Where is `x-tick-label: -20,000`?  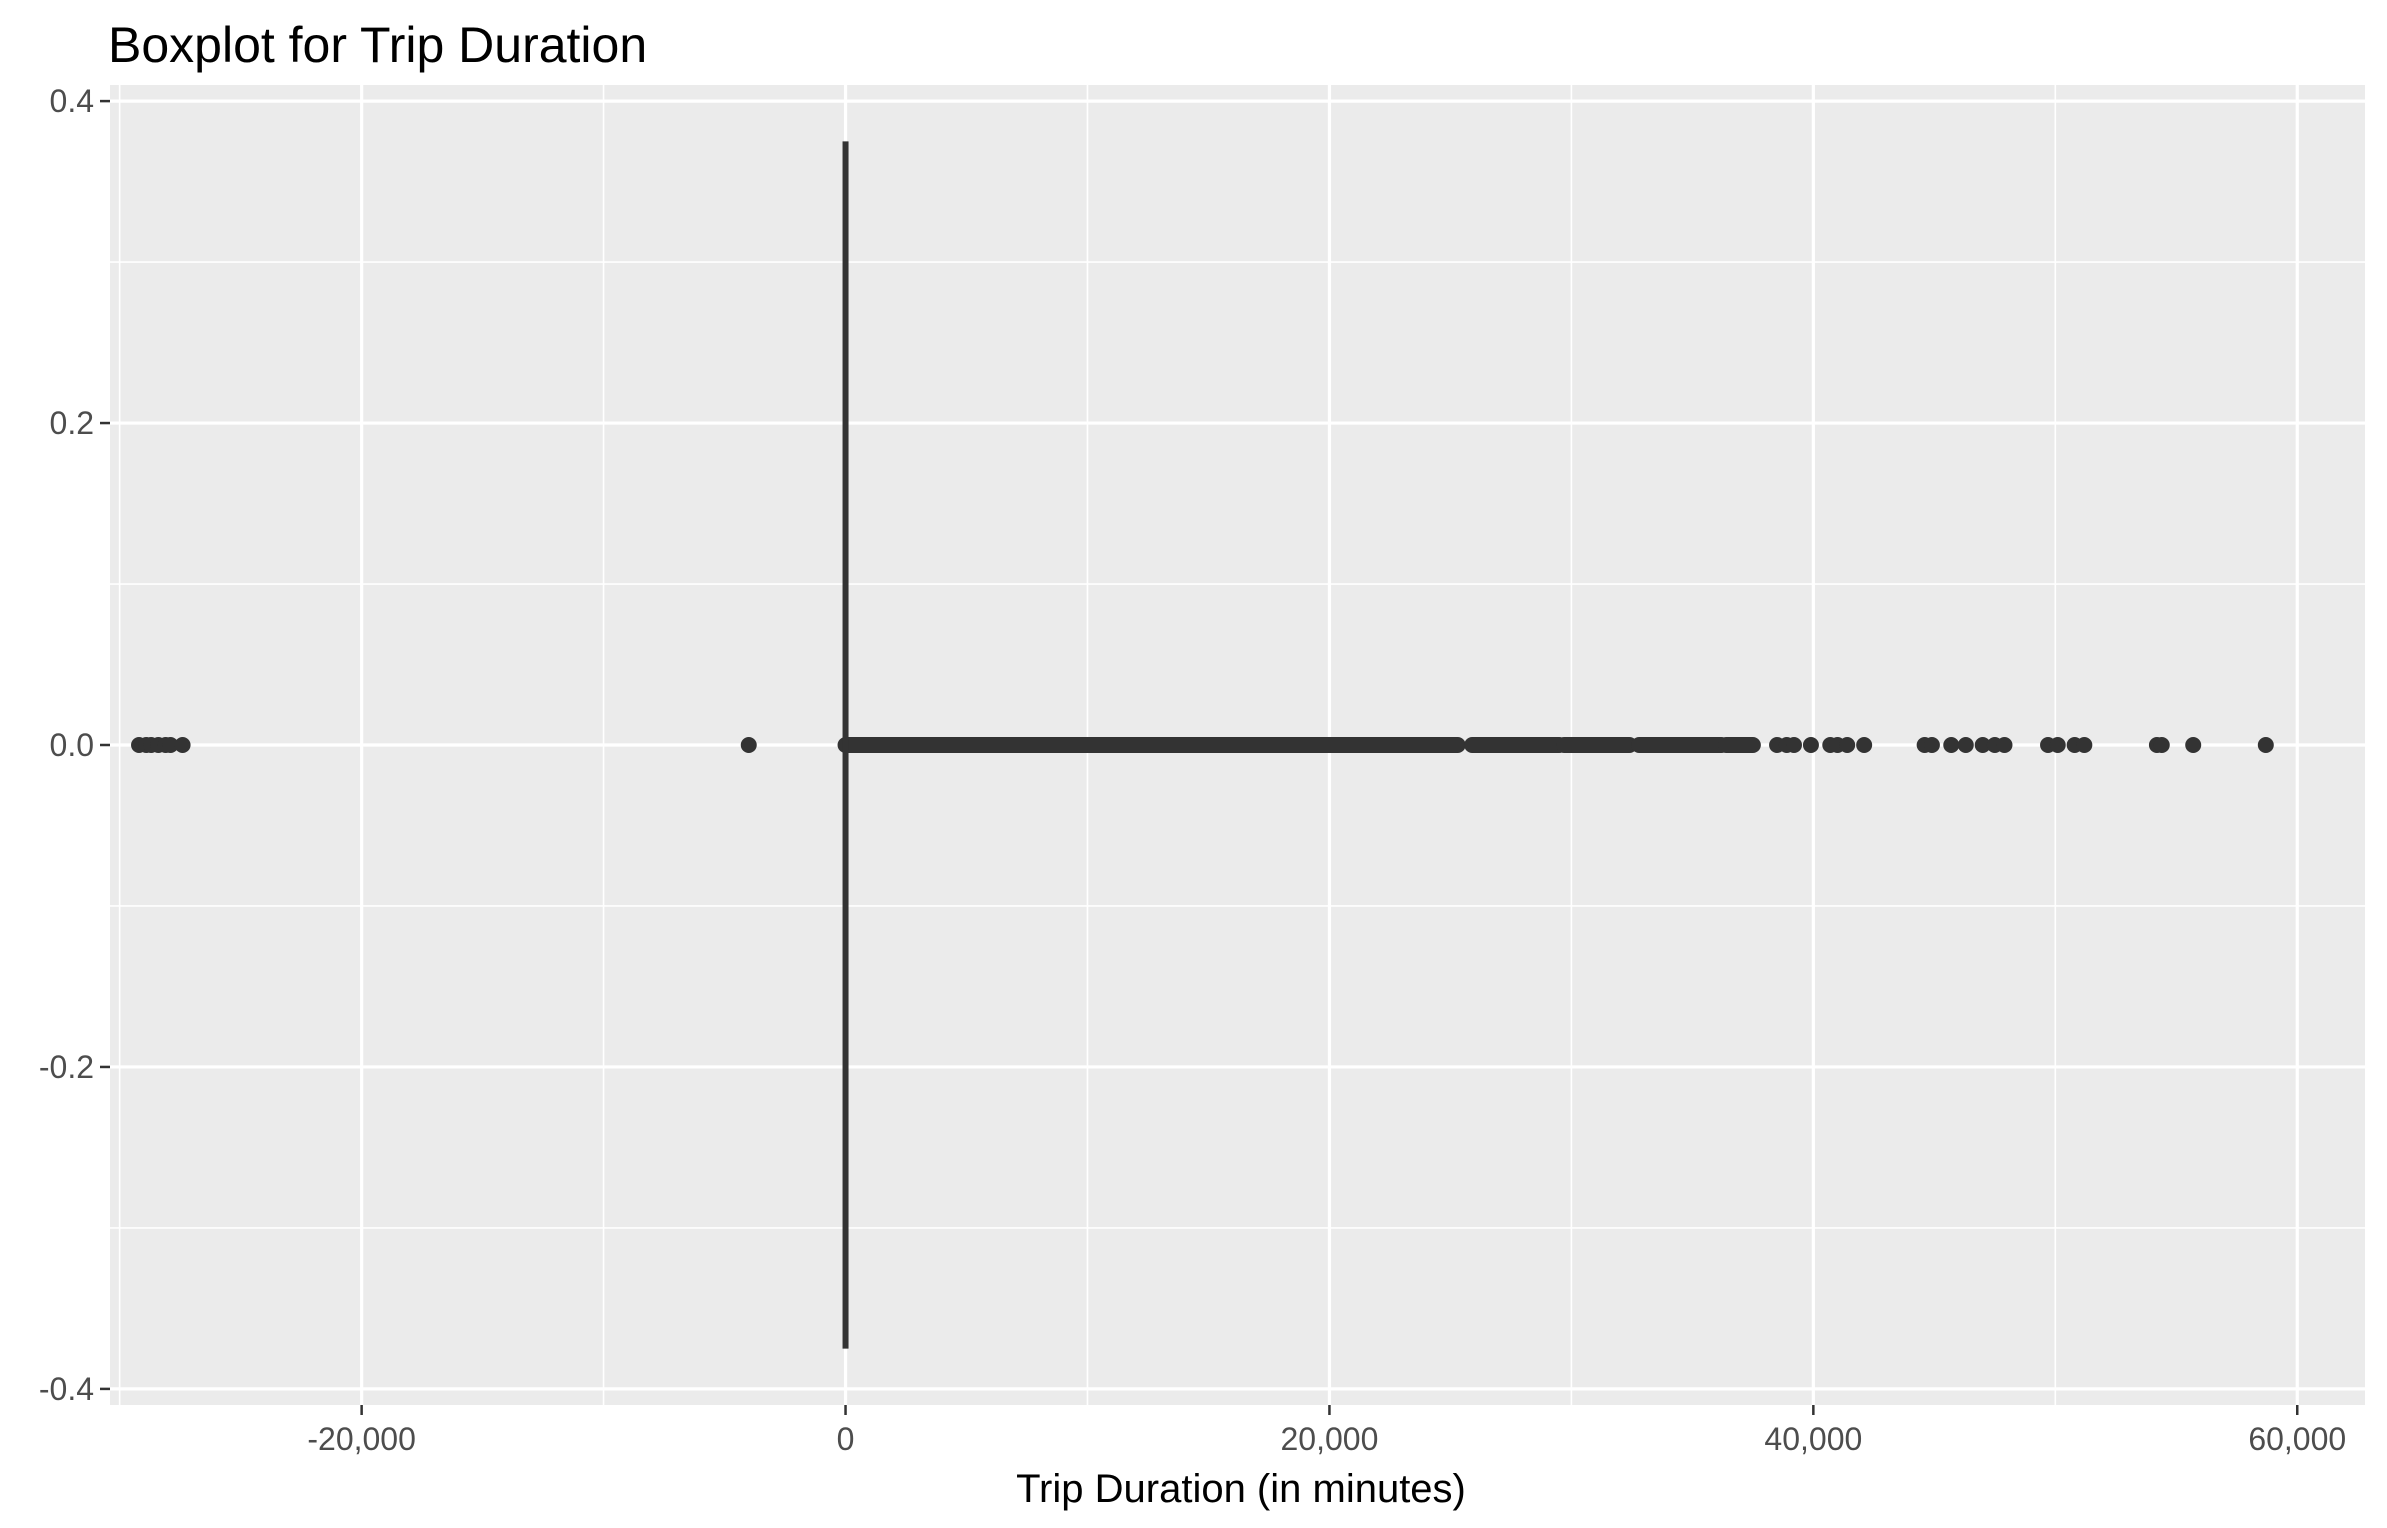 x-tick-label: -20,000 is located at coordinates (361, 1439).